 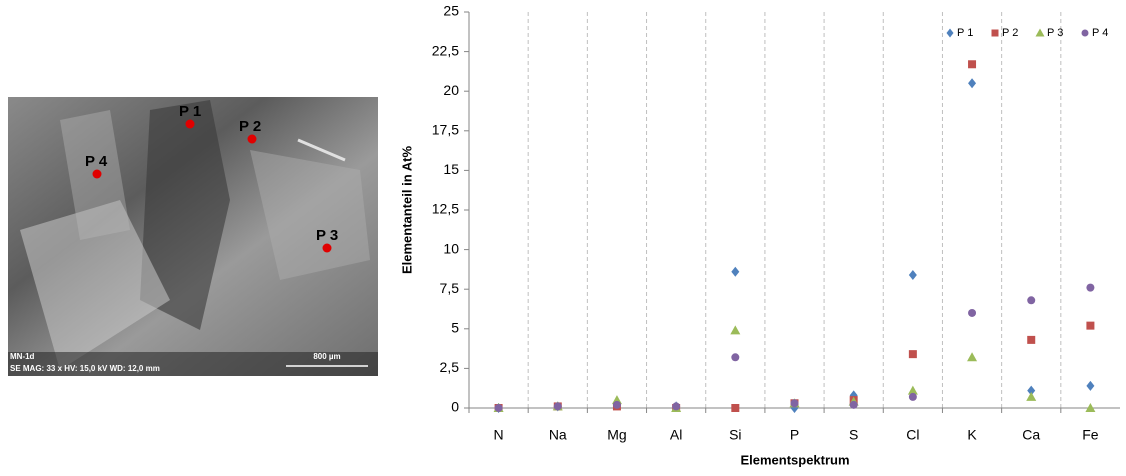 I want to click on fiber, so click(x=321, y=150).